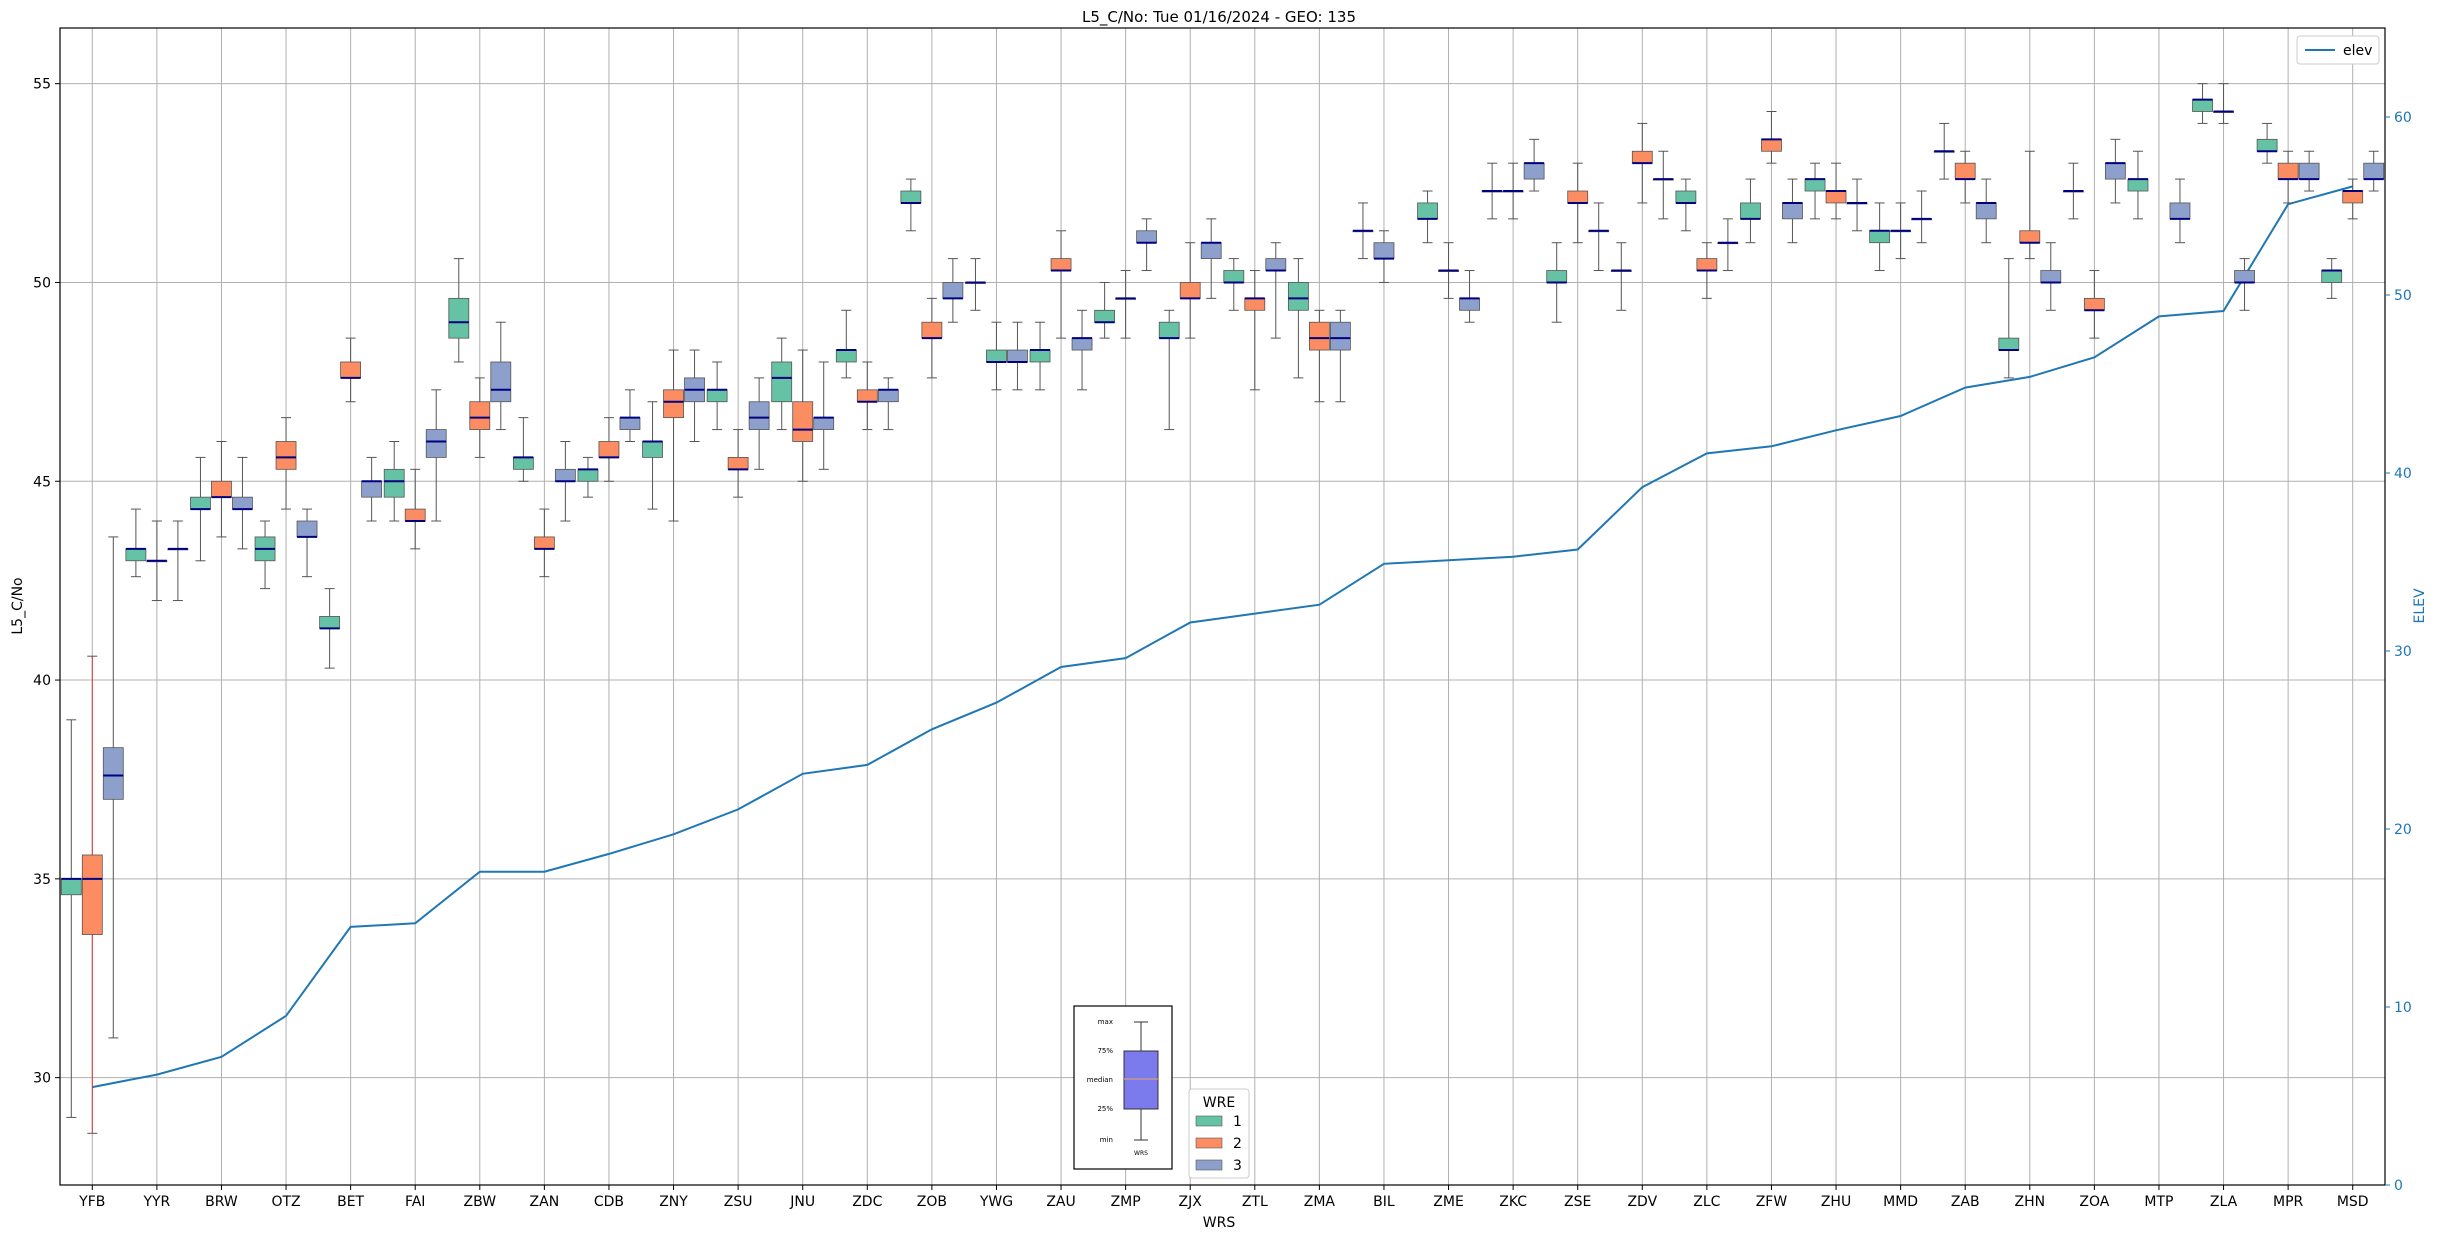  What do you see at coordinates (694, 395) in the screenshot?
I see `box-ZNY-wre3` at bounding box center [694, 395].